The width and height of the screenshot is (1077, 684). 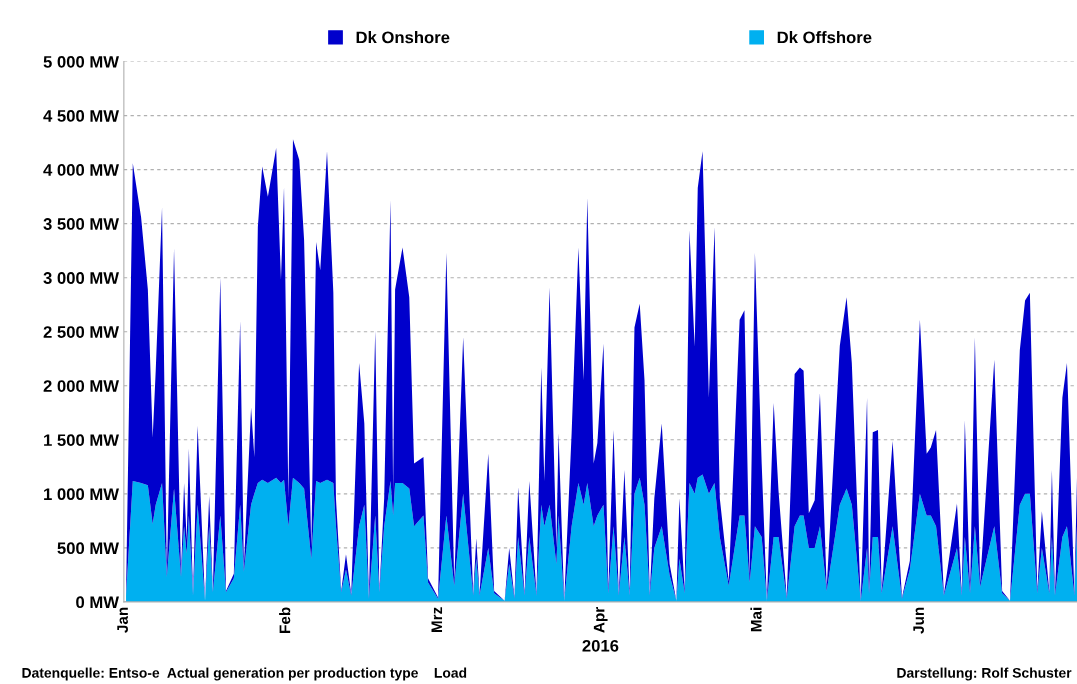 What do you see at coordinates (600, 620) in the screenshot?
I see `x-tick-label: Apr` at bounding box center [600, 620].